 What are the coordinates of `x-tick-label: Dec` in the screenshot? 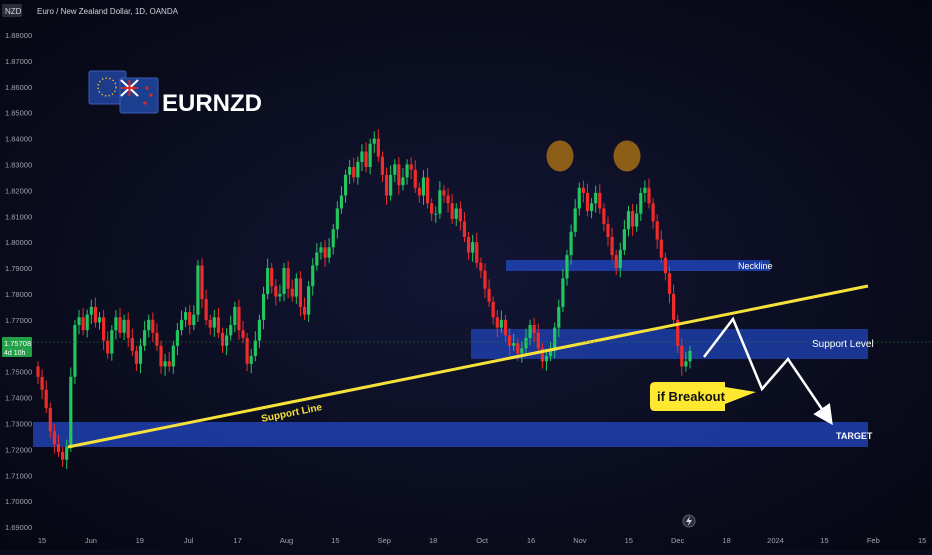 It's located at (678, 540).